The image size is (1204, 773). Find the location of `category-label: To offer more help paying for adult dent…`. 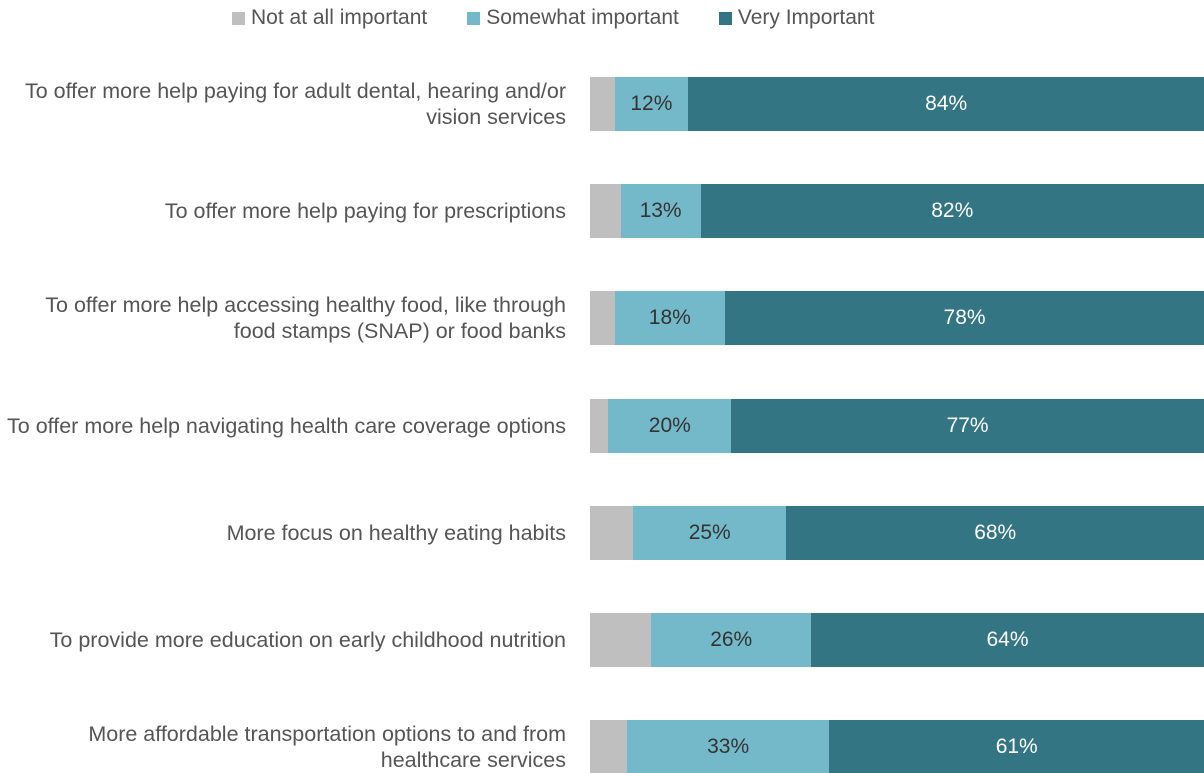

category-label: To offer more help paying for adult dent… is located at coordinates (295, 104).